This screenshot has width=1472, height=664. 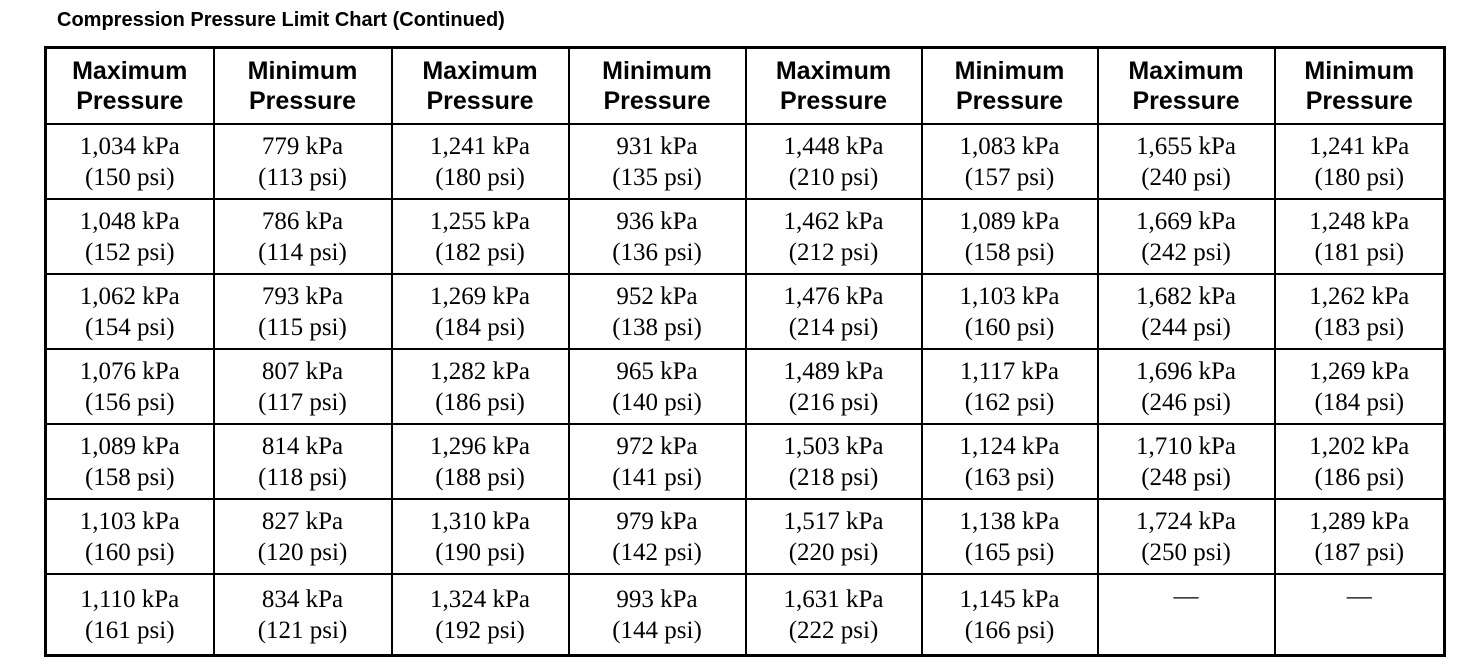 I want to click on kpa-value: 1,669 kPa, so click(x=1186, y=221).